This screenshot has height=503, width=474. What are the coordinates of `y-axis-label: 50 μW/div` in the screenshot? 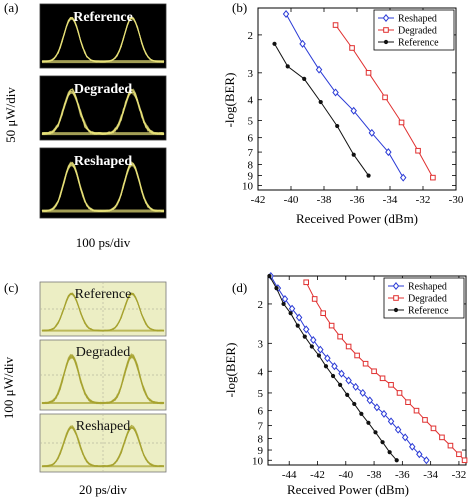 It's located at (10, 115).